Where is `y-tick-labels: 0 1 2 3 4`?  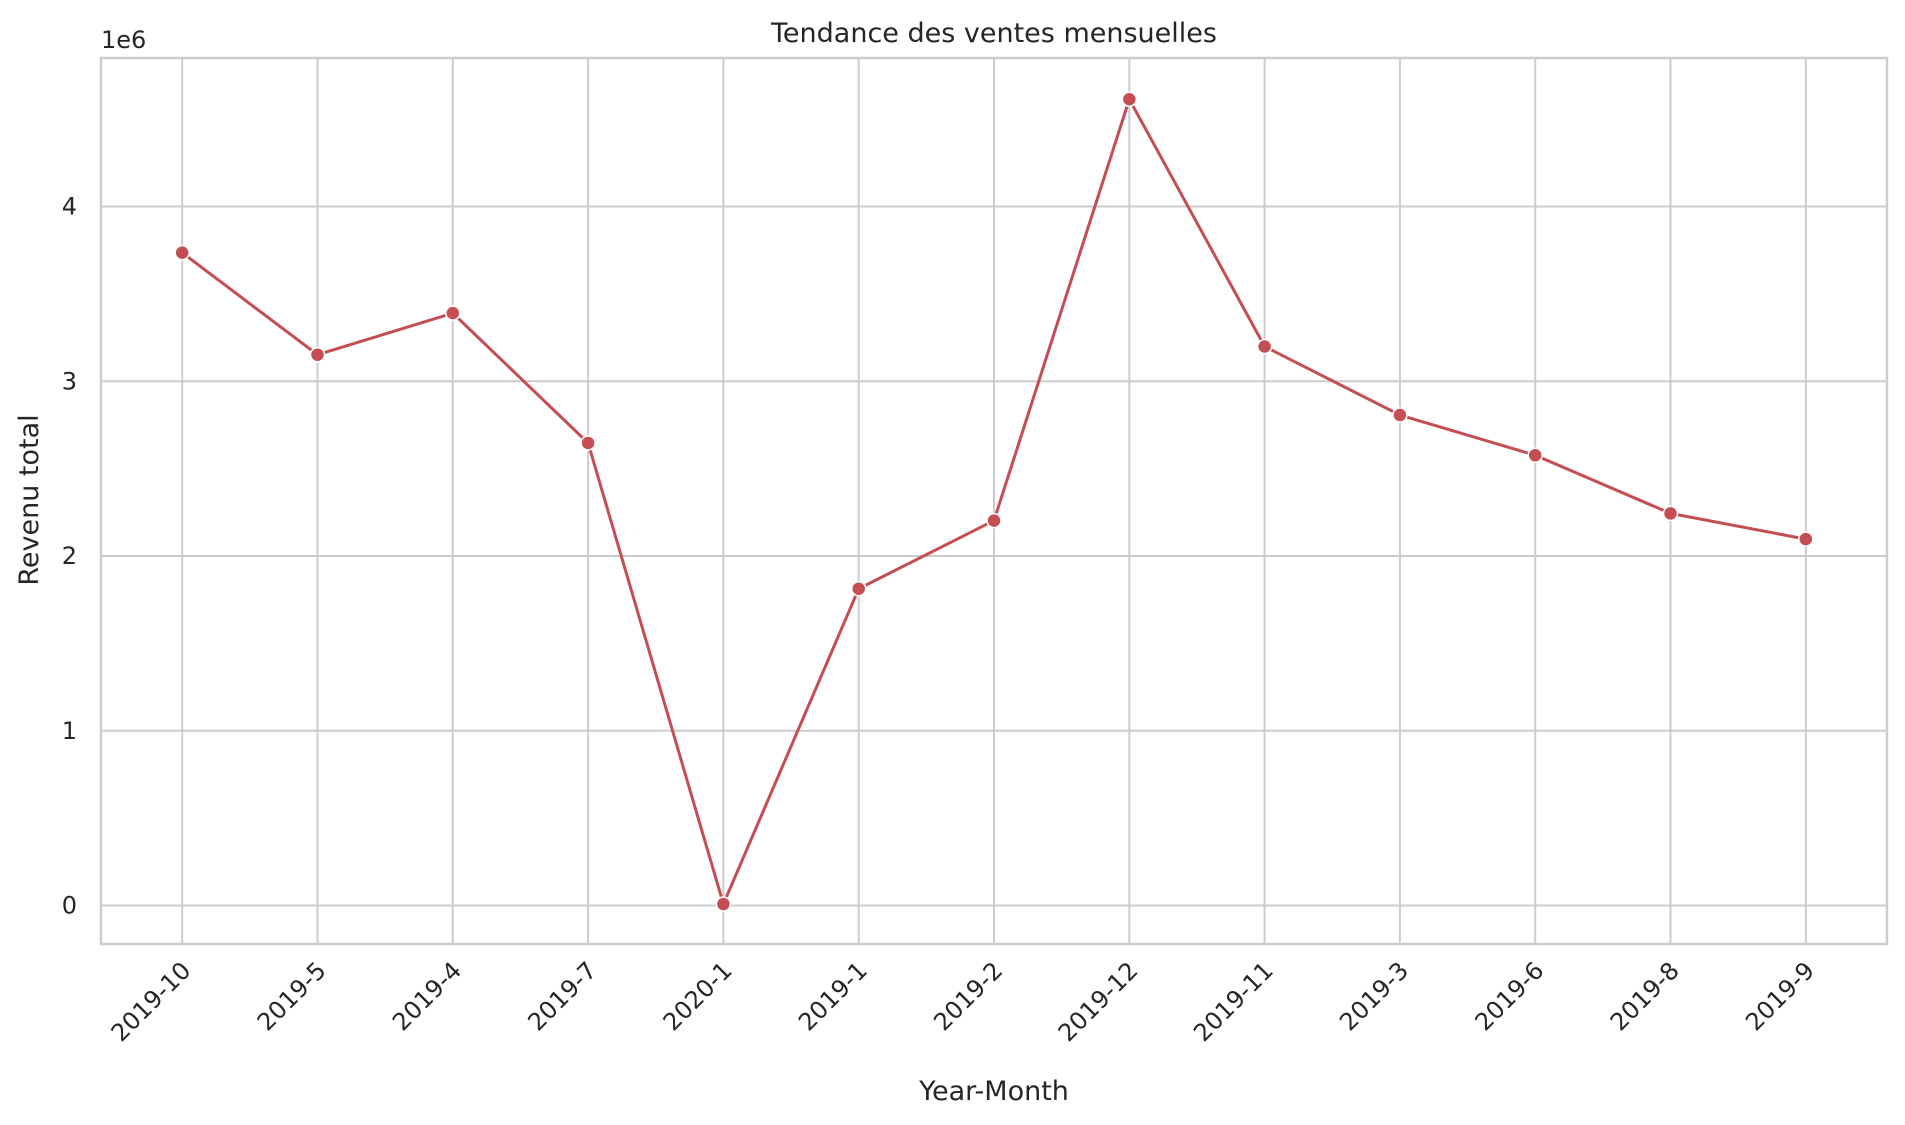 y-tick-labels: 0 1 2 3 4 is located at coordinates (69, 556).